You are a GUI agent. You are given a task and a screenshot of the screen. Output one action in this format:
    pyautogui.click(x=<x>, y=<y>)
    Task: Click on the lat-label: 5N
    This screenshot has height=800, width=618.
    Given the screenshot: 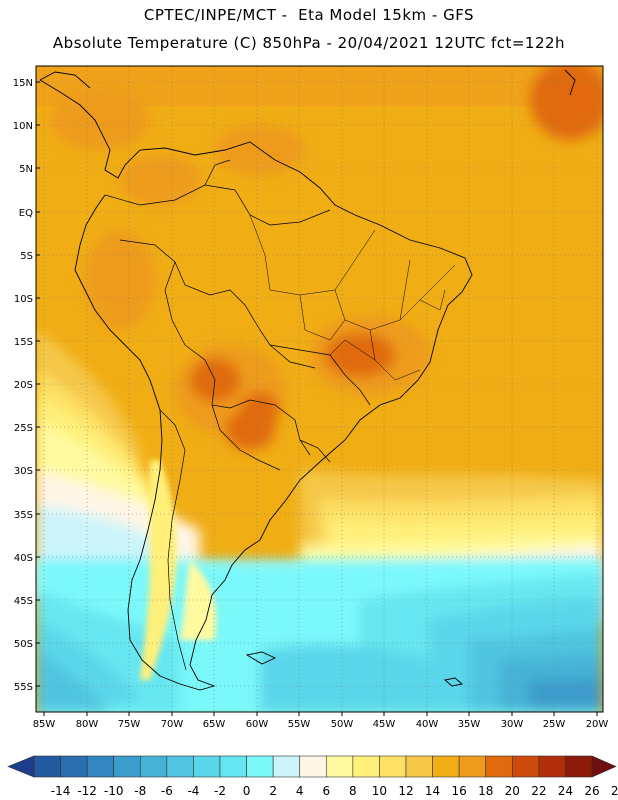 What is the action you would take?
    pyautogui.click(x=26, y=169)
    